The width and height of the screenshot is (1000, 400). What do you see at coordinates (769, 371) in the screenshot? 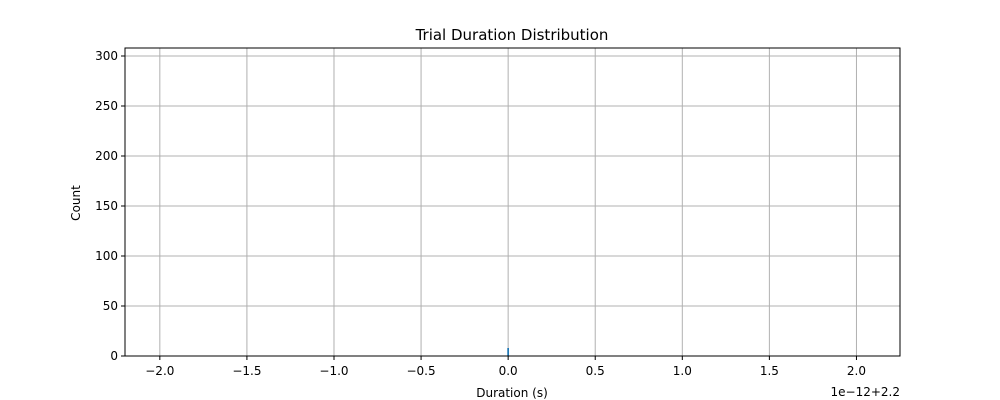
I see `x-tick-label: 1.5` at bounding box center [769, 371].